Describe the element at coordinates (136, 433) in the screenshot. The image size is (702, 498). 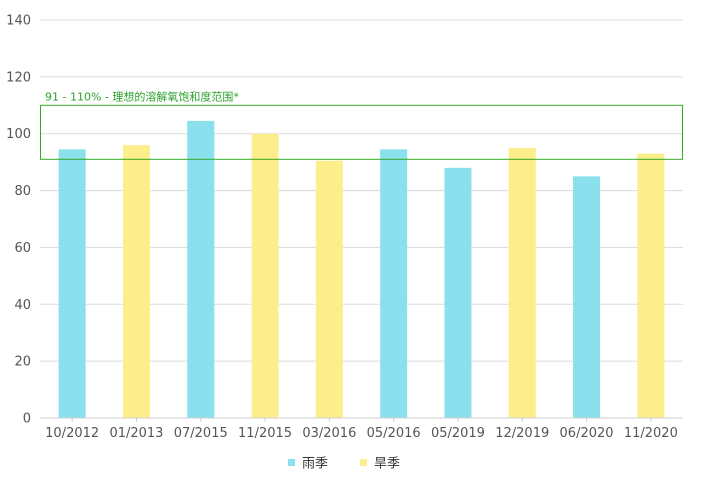
I see `x-tick-label: 01/2013` at that location.